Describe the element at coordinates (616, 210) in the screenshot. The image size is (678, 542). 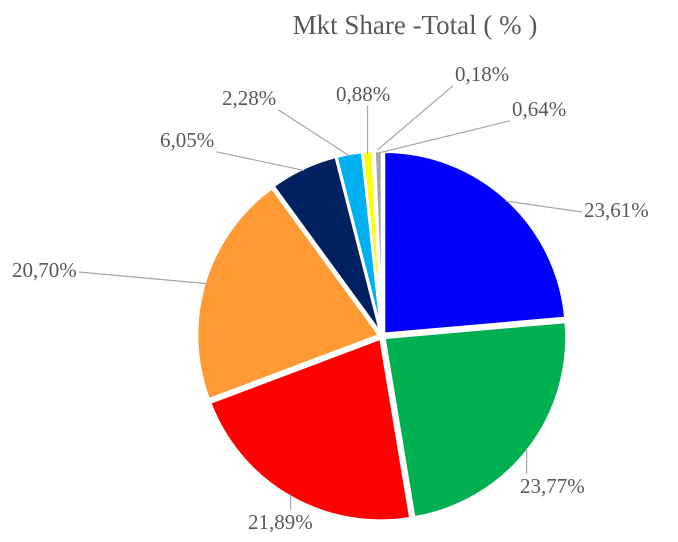
I see `data-label: 23,61%` at that location.